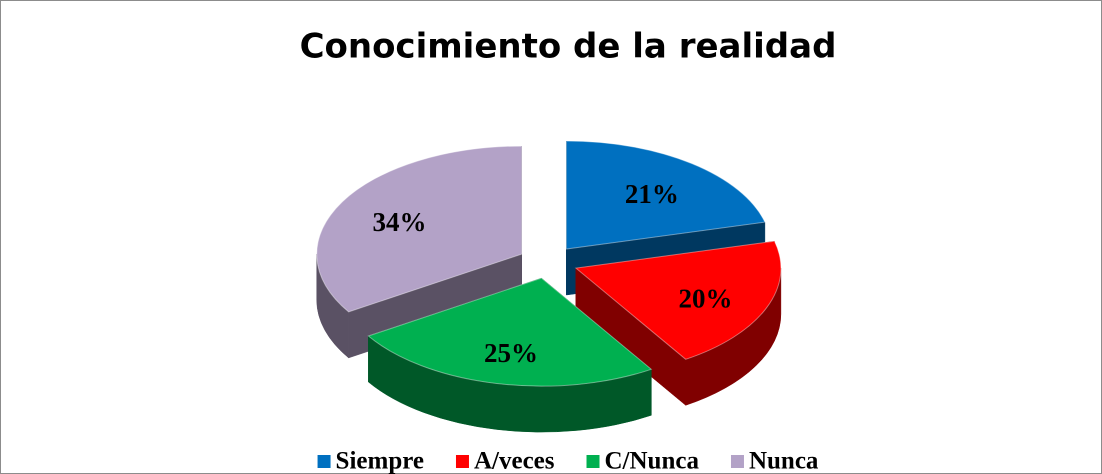 This screenshot has width=1102, height=474. What do you see at coordinates (400, 222) in the screenshot?
I see `data-label: 34%` at bounding box center [400, 222].